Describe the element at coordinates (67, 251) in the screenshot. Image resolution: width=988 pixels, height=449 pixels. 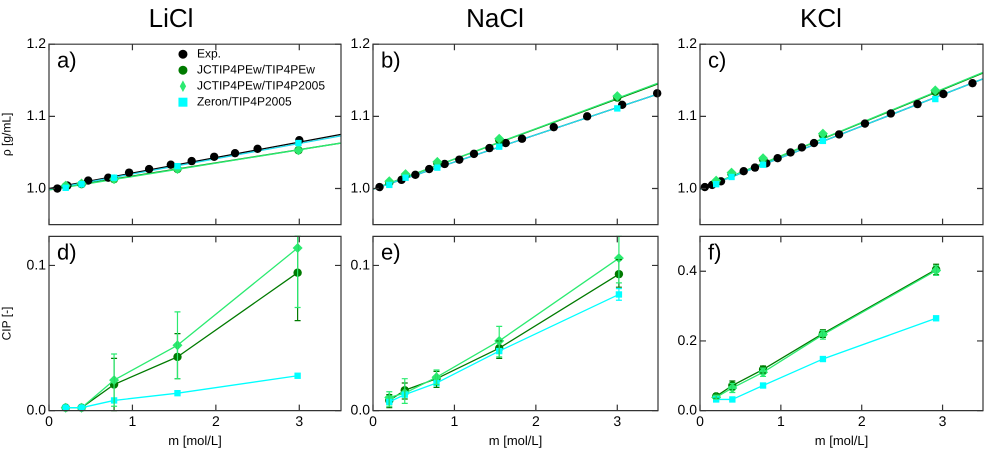
I see `annotation: d)` at that location.